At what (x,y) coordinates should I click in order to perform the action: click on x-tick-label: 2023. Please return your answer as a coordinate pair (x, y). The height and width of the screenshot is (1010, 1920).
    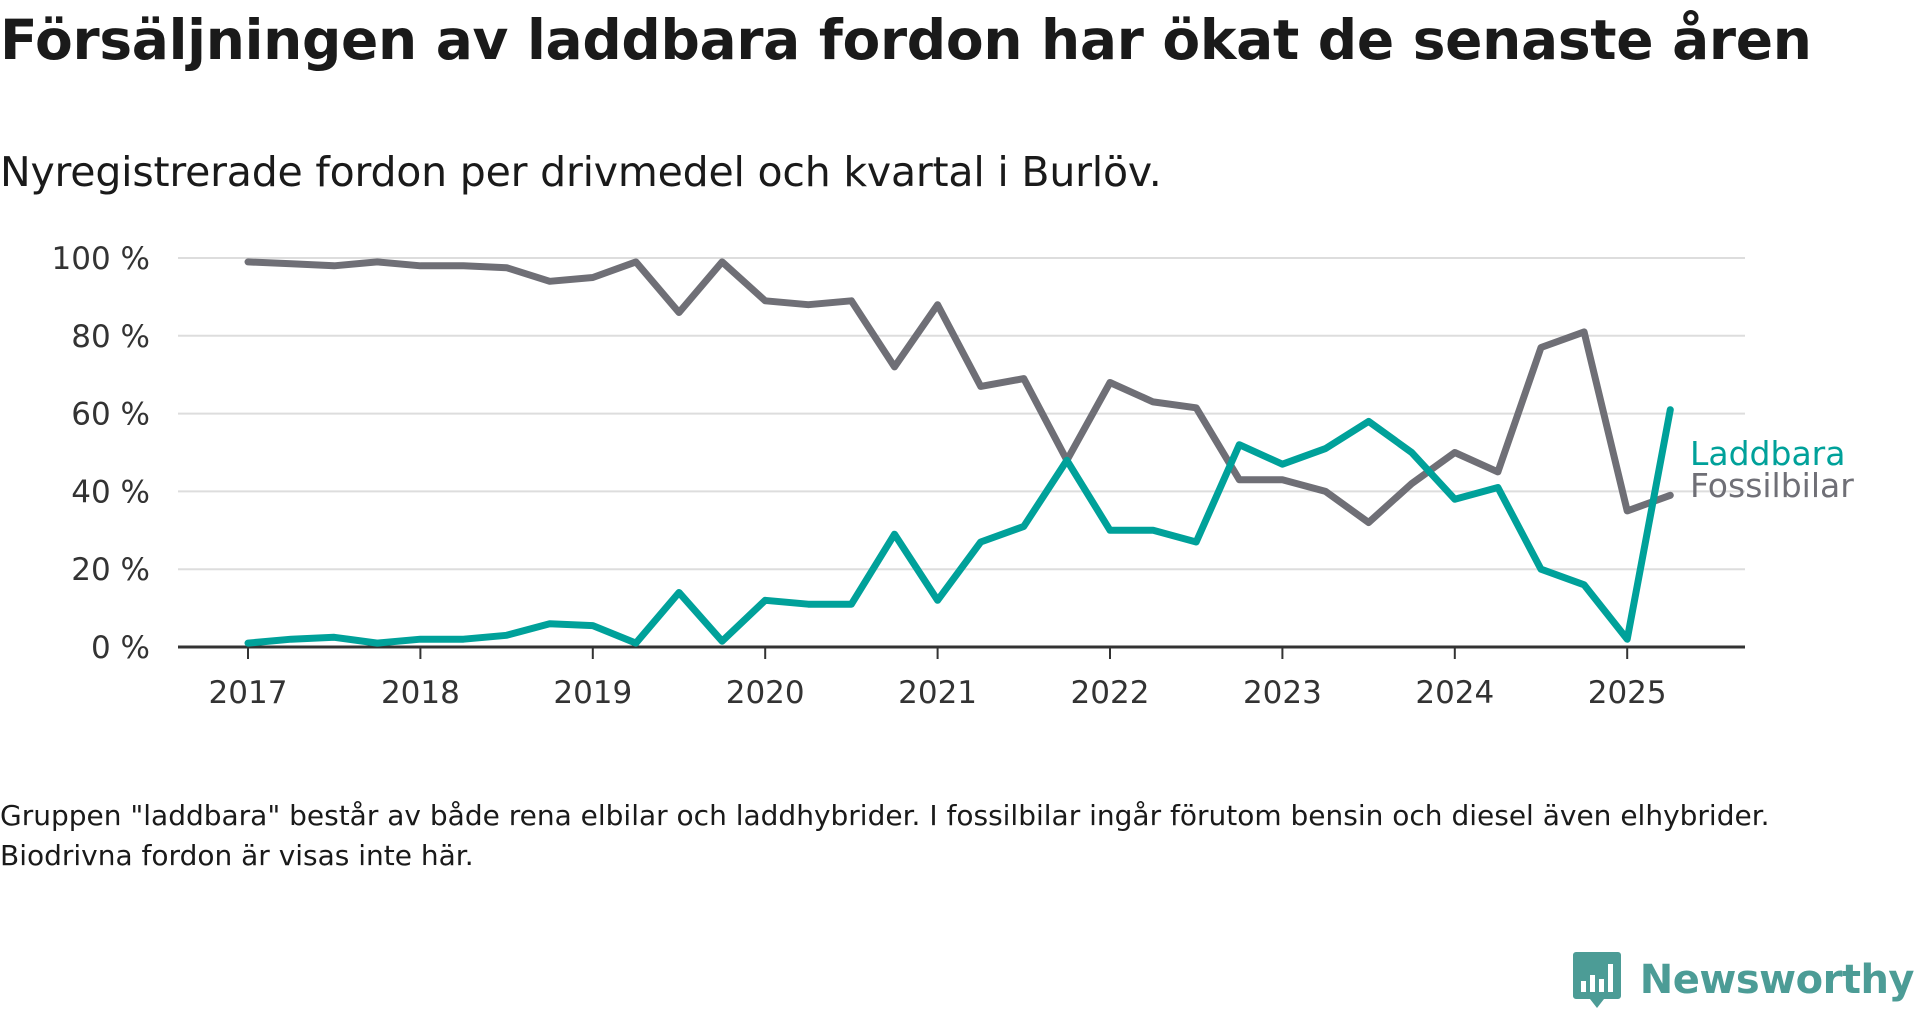
    Looking at the image, I should click on (1282, 693).